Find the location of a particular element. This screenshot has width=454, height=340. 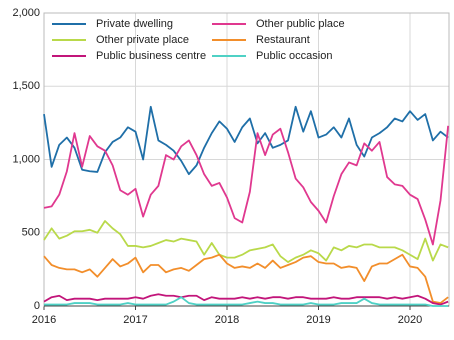

x-tick-label: 2018 is located at coordinates (227, 320).